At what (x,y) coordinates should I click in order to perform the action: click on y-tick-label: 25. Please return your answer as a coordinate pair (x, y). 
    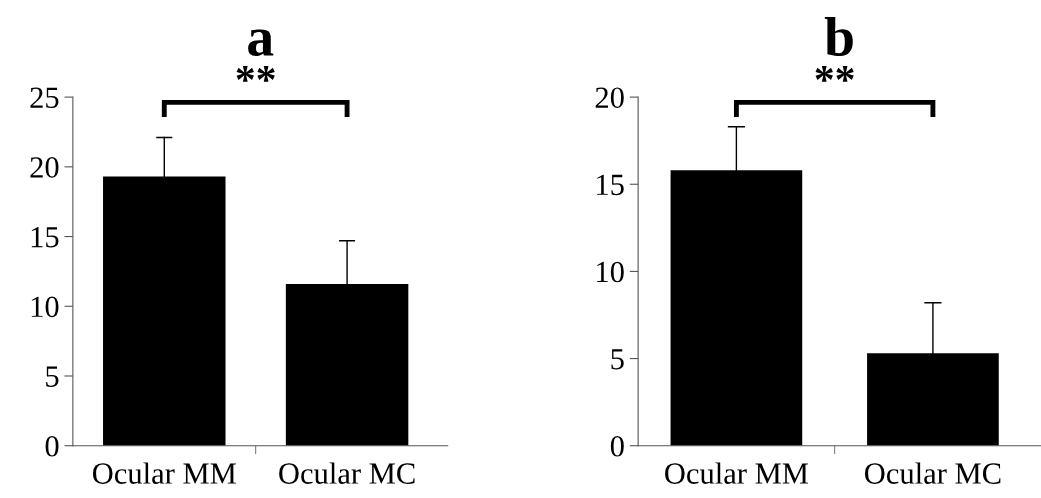
    Looking at the image, I should click on (44, 98).